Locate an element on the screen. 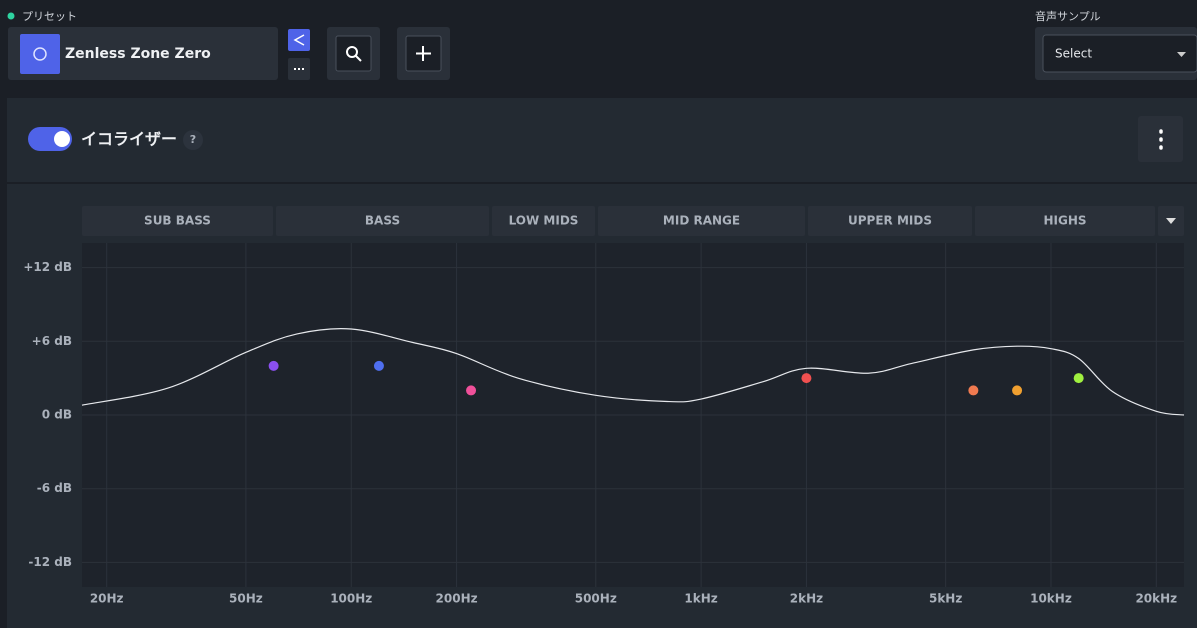 The width and height of the screenshot is (1197, 628). band-label: LOW MIDS is located at coordinates (544, 221).